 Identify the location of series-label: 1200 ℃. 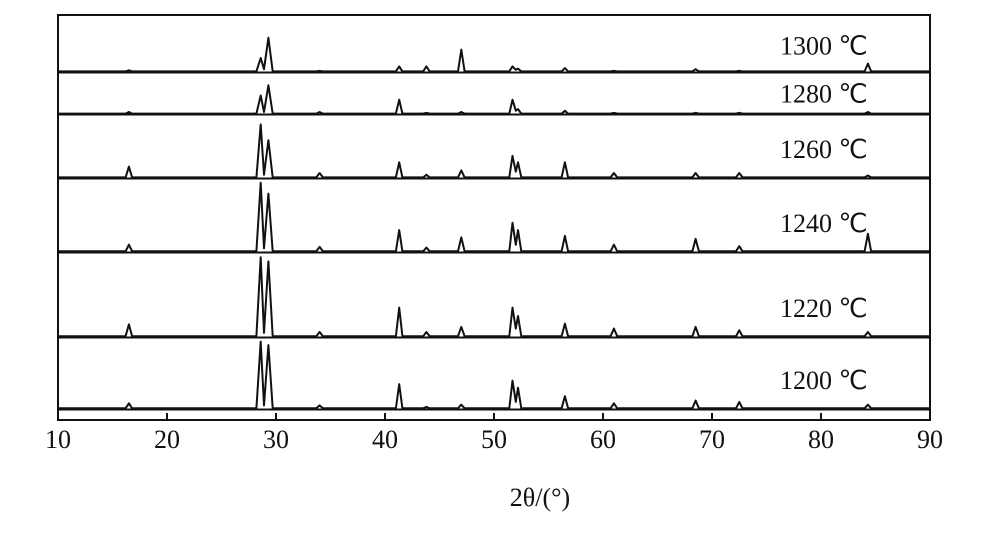
(824, 380).